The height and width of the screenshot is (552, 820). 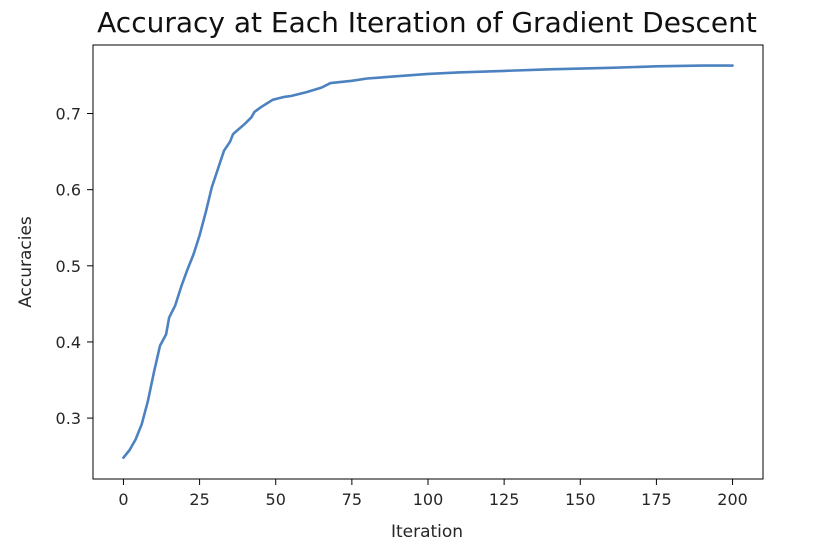 I want to click on y-axis-label: Accuracies, so click(x=26, y=262).